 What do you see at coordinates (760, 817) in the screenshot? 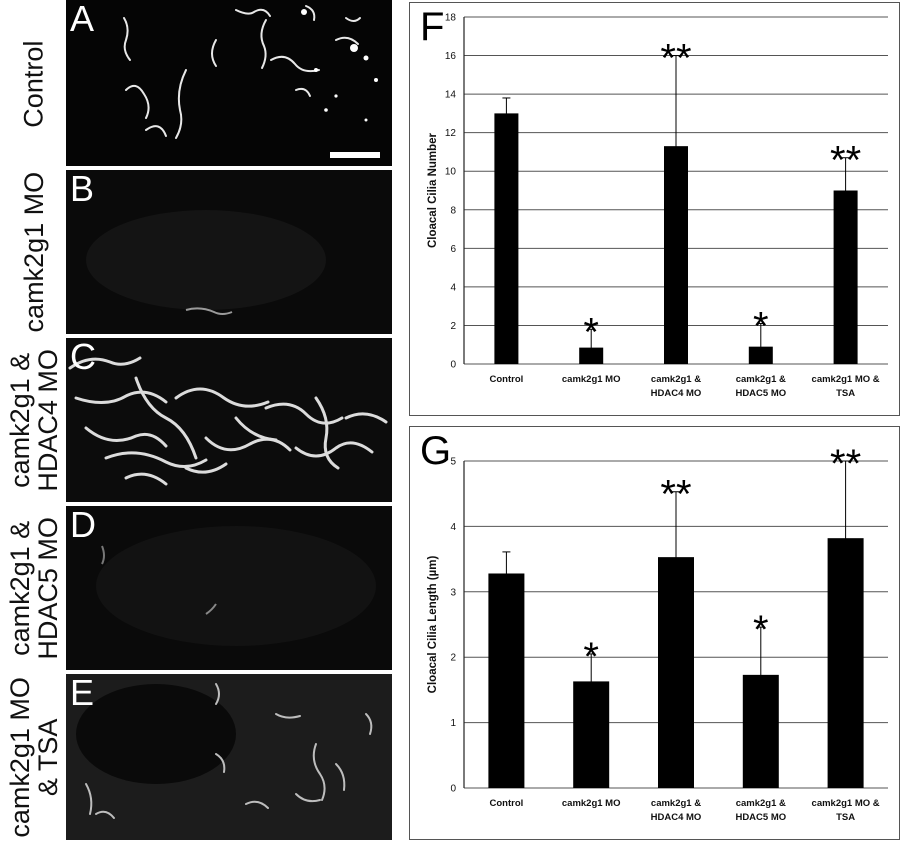
I see `chart-g-category-label: HDAC5 MO` at bounding box center [760, 817].